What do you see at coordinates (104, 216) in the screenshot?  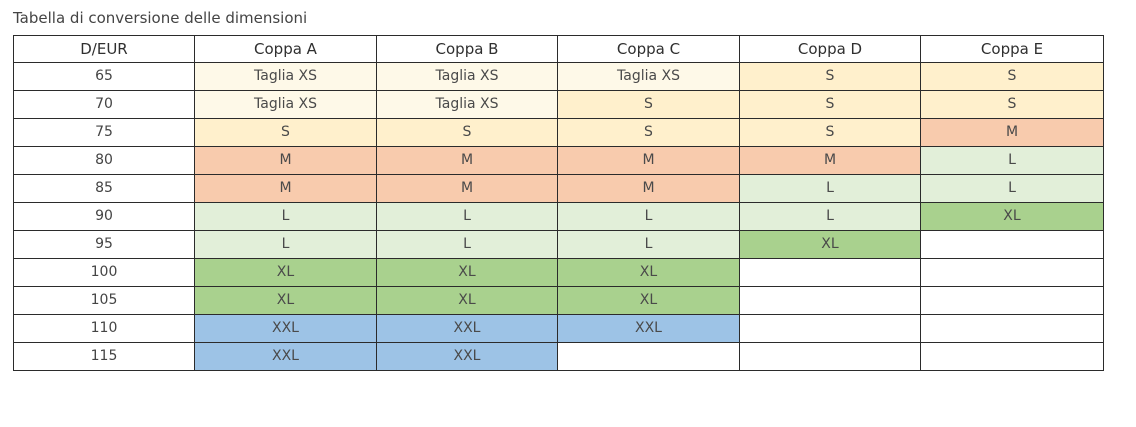 I see `band-size-cell: 90` at bounding box center [104, 216].